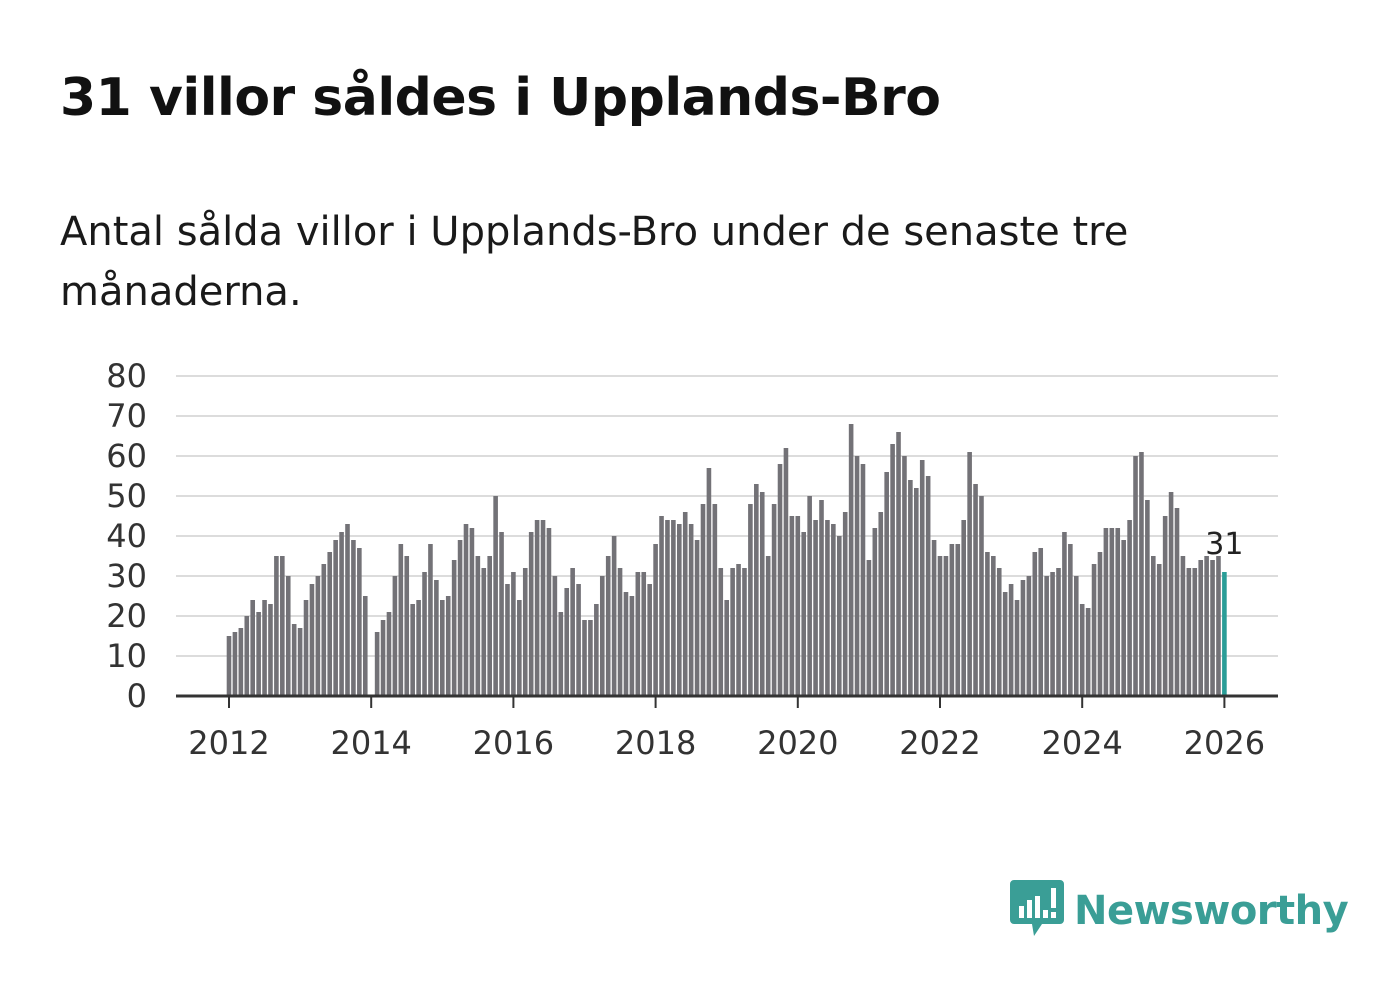  I want to click on x-axis-ticks: 2012 2014 2016 2018 2020 2022 2024 2026, so click(726, 729).